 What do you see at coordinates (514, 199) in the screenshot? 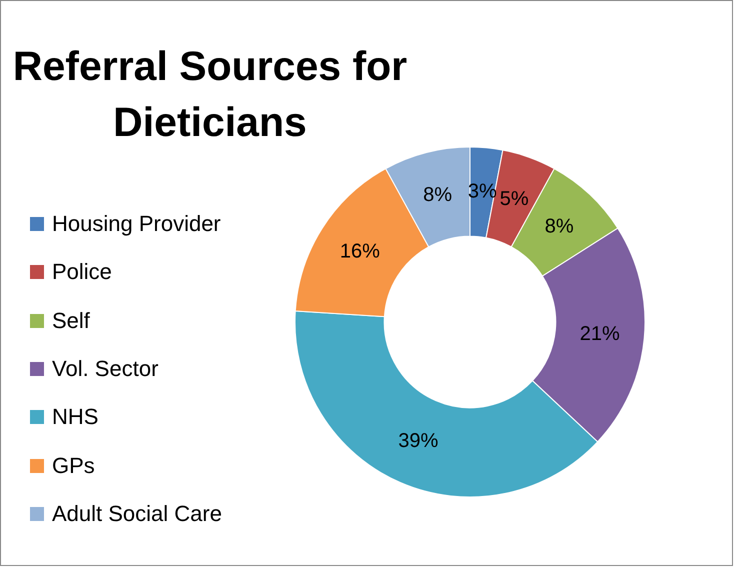
I see `data-label: 5%` at bounding box center [514, 199].